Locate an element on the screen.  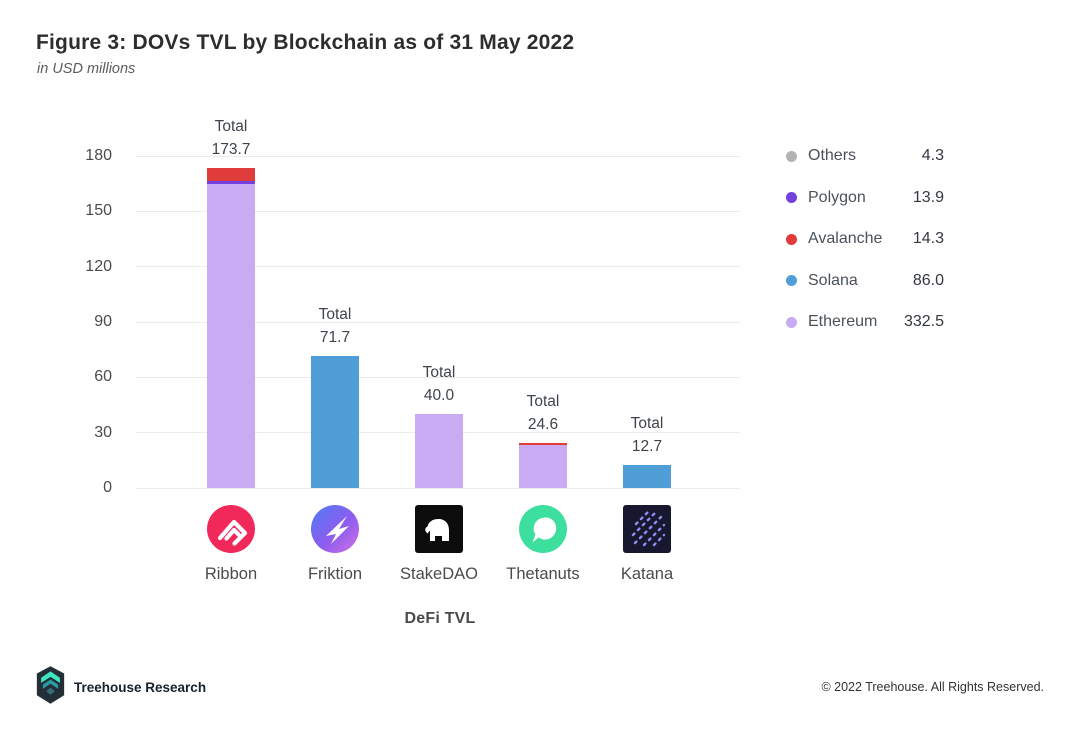
legend-value: 13.9 is located at coordinates (928, 197).